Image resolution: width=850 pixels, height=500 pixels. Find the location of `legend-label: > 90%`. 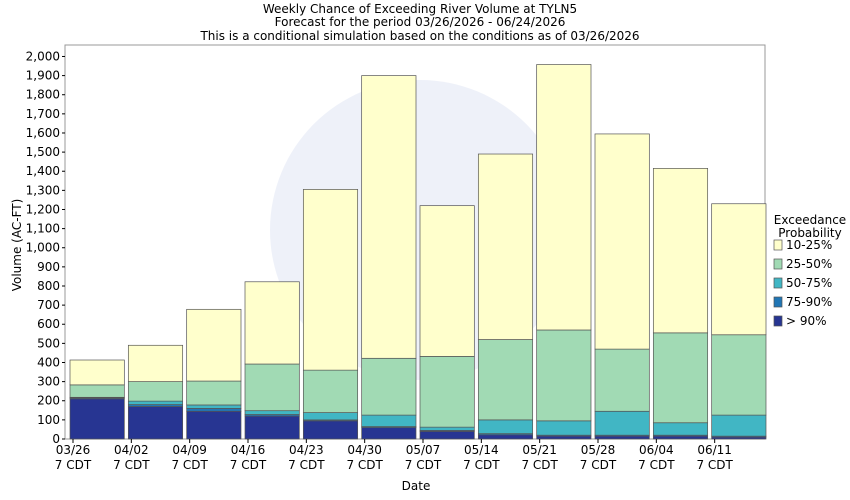

legend-label: > 90% is located at coordinates (806, 321).